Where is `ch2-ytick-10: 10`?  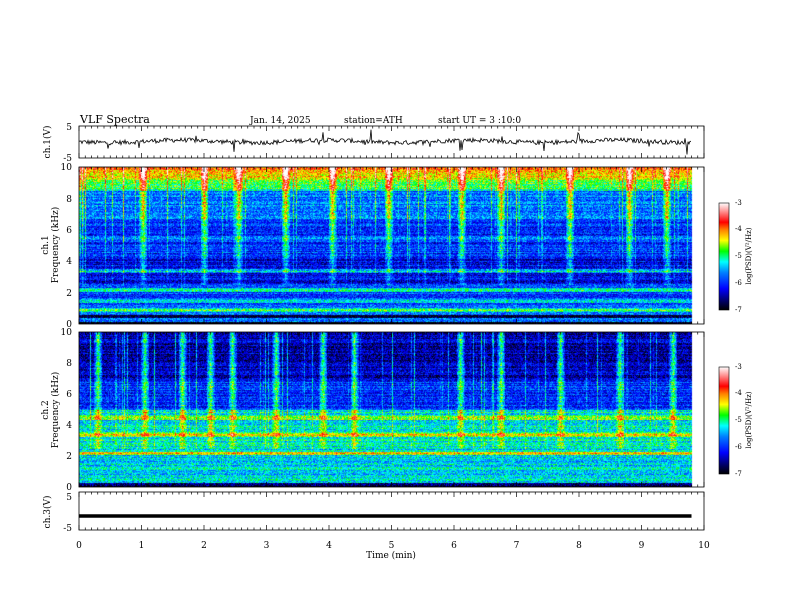
ch2-ytick-10: 10 is located at coordinates (67, 333).